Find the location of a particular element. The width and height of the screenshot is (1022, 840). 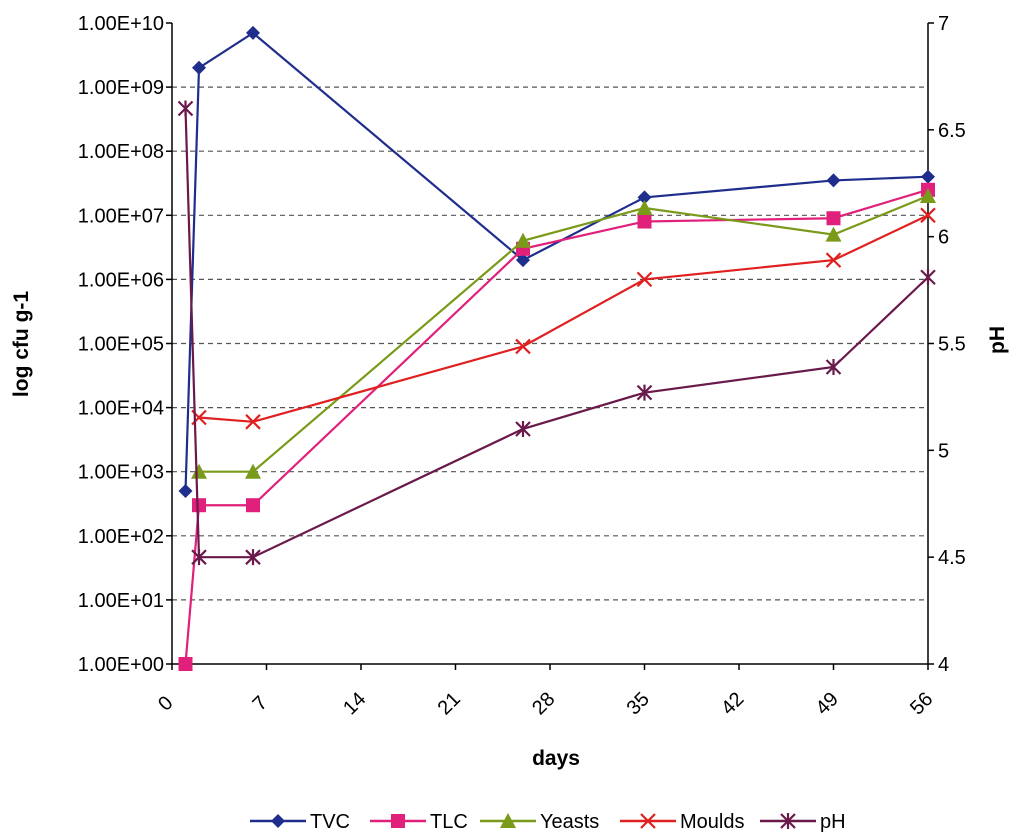

y-right-tick-label: 6.5 is located at coordinates (952, 131).